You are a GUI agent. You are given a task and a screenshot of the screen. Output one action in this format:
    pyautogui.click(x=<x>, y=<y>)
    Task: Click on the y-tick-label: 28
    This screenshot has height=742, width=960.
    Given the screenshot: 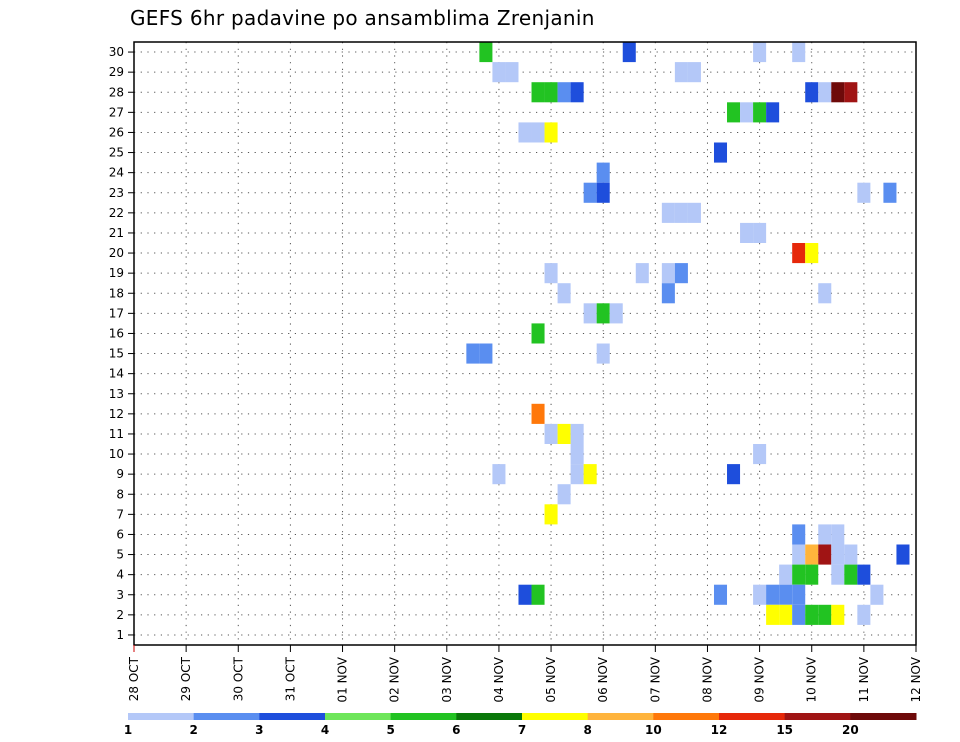 What is the action you would take?
    pyautogui.click(x=116, y=92)
    